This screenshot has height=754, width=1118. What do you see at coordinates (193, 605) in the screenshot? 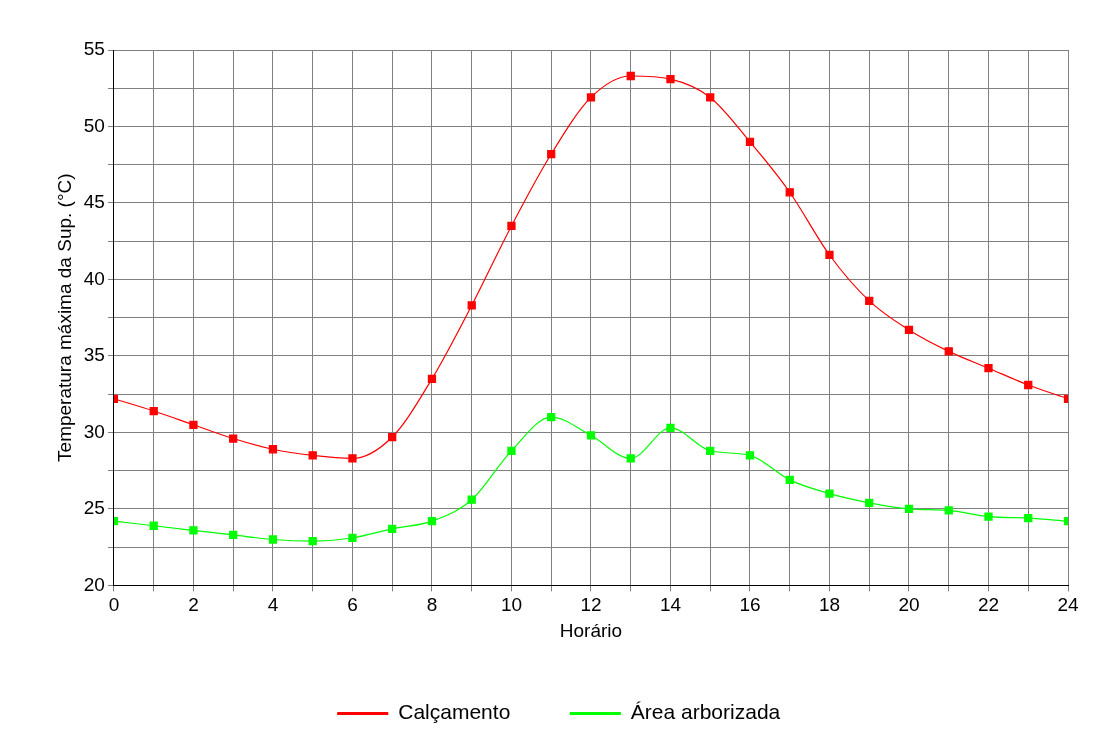
I see `x-tick-label: 2` at bounding box center [193, 605].